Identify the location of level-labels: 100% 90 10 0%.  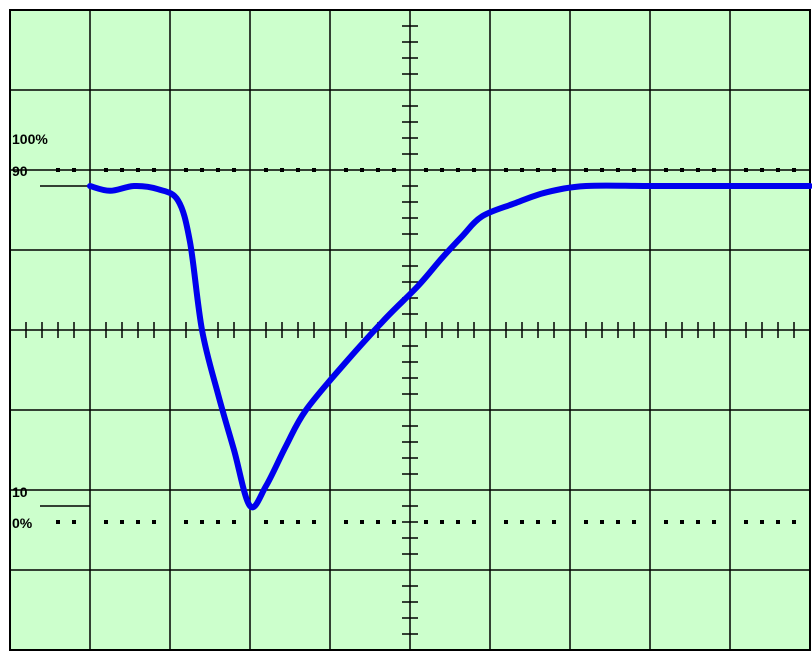
(30, 331).